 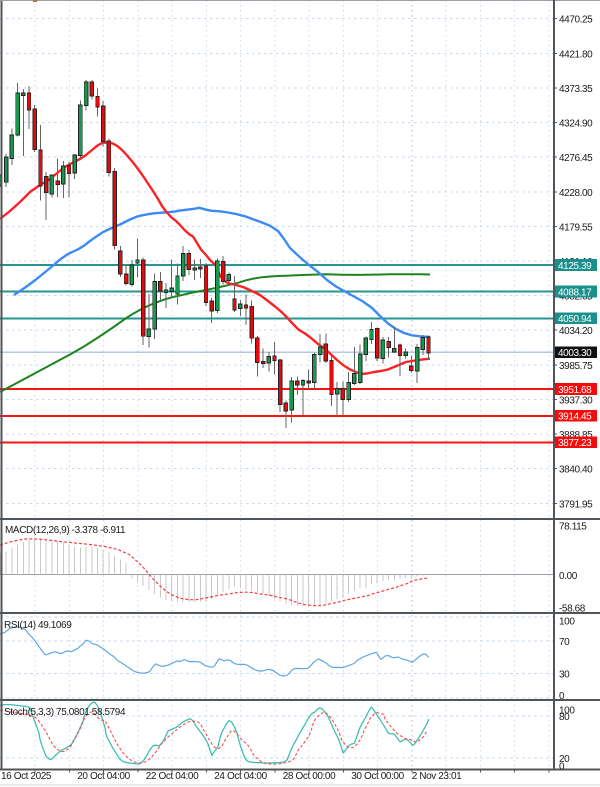 What do you see at coordinates (377, 776) in the screenshot?
I see `svg-text: 30 Oct 00:00` at bounding box center [377, 776].